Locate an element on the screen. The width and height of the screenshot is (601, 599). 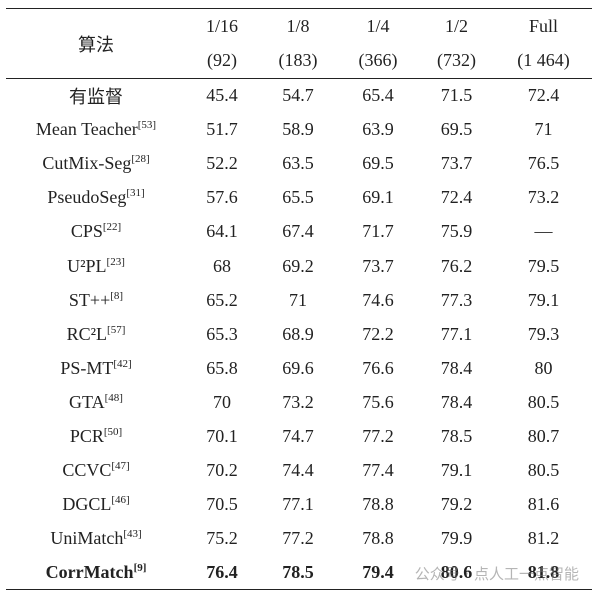
value-cell: 63.5 is located at coordinates (298, 163).